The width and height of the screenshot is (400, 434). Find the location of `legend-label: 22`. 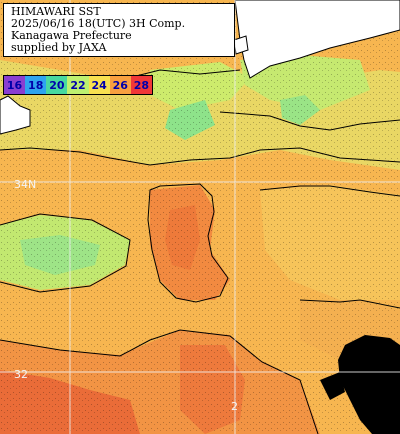

legend-label: 22 is located at coordinates (78, 85).